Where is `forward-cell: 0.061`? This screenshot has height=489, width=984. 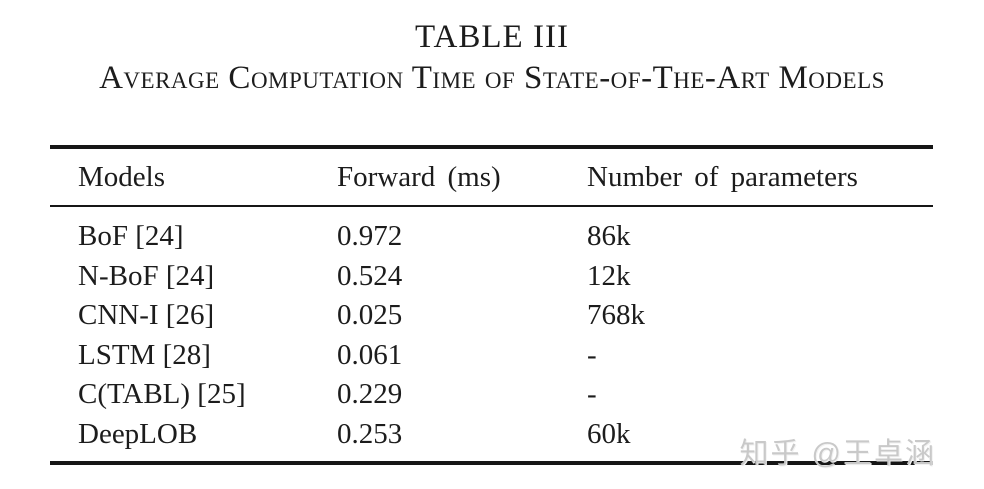
forward-cell: 0.061 is located at coordinates (370, 354).